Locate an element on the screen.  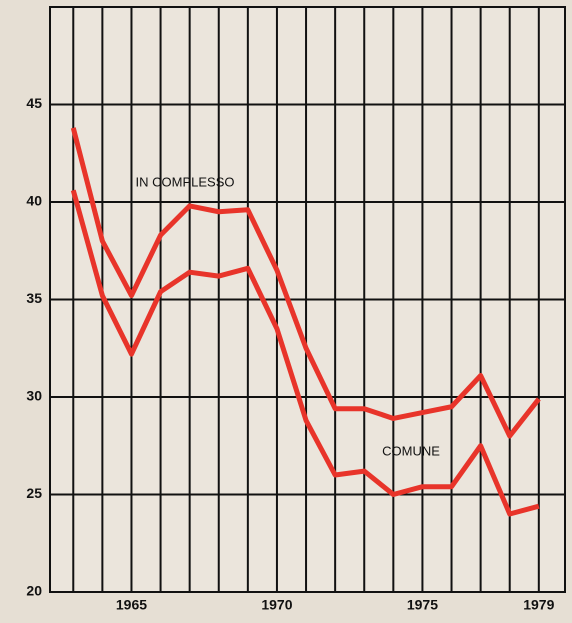
x-tick-label: 1970 is located at coordinates (276, 605).